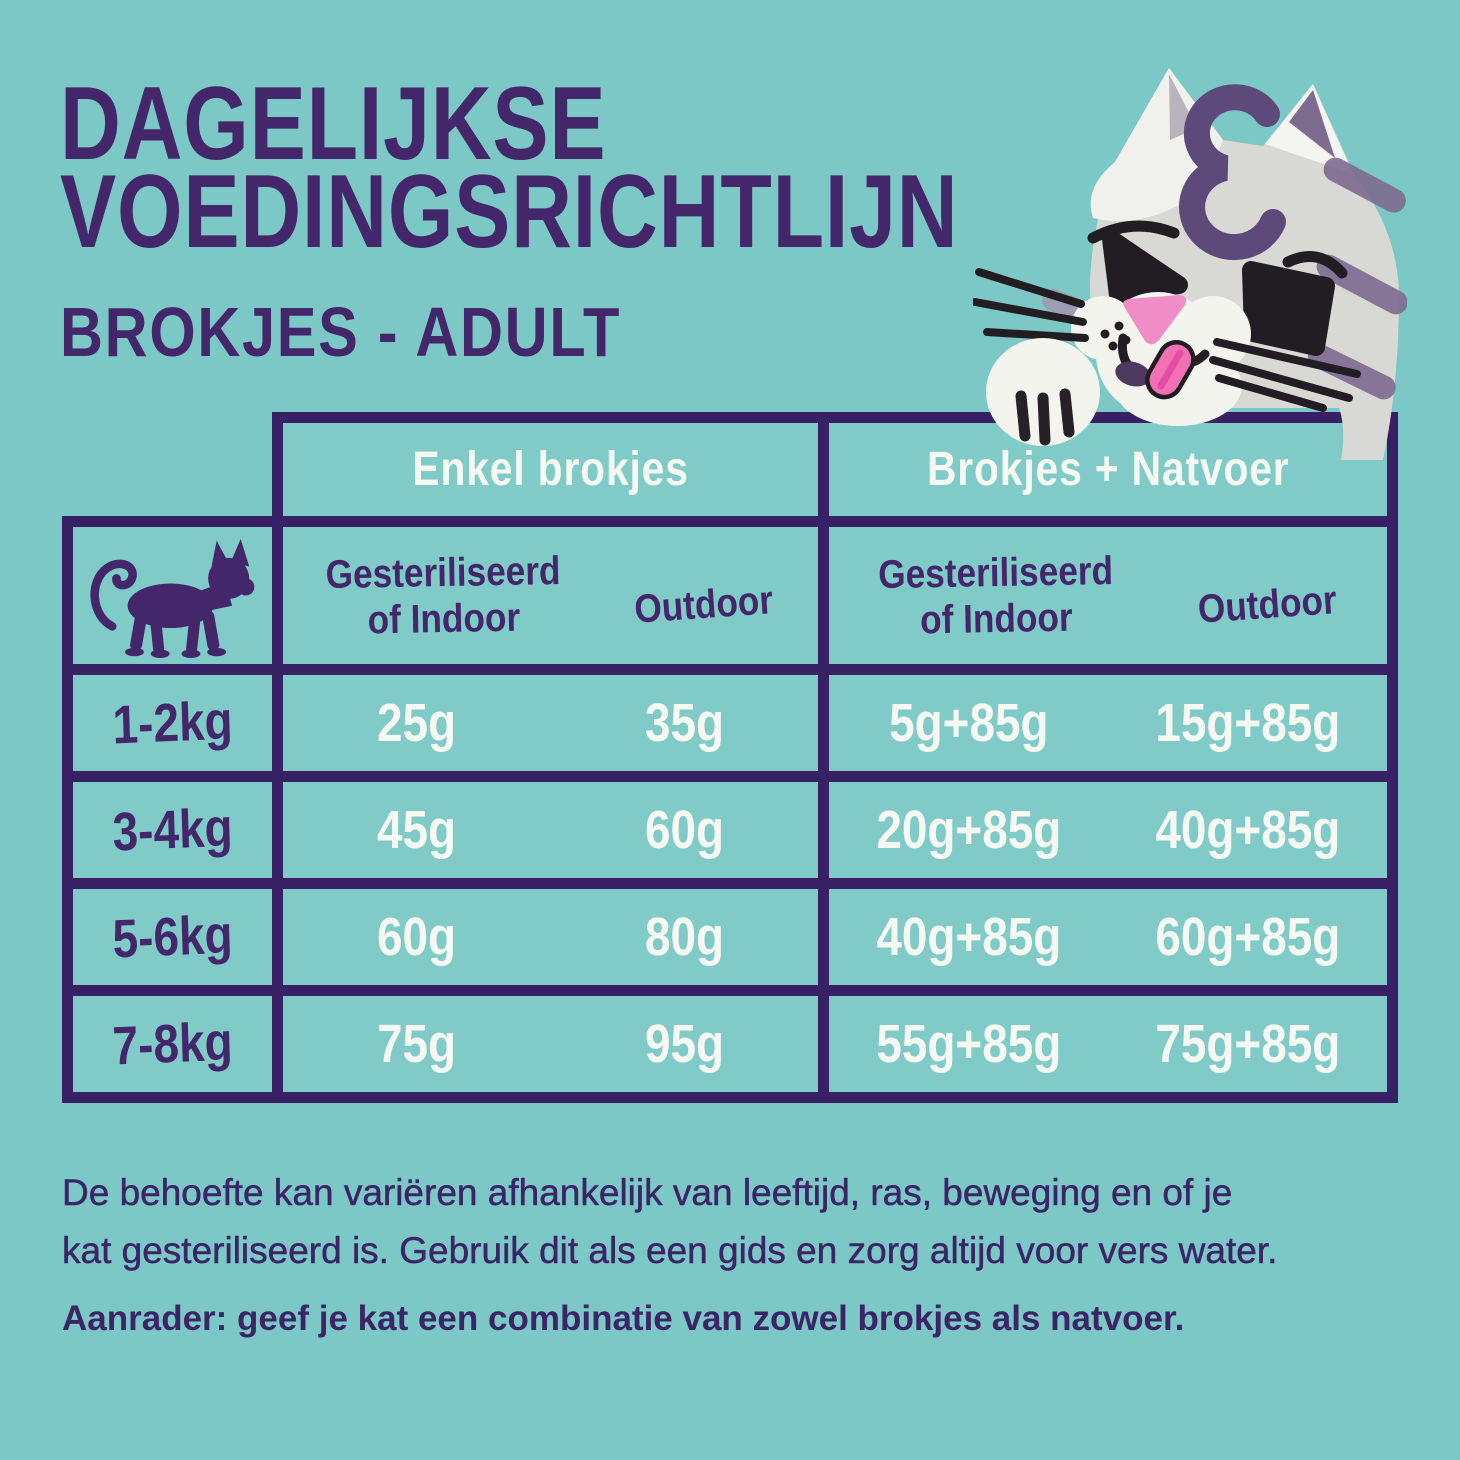  I want to click on value-cell: 35g, so click(685, 723).